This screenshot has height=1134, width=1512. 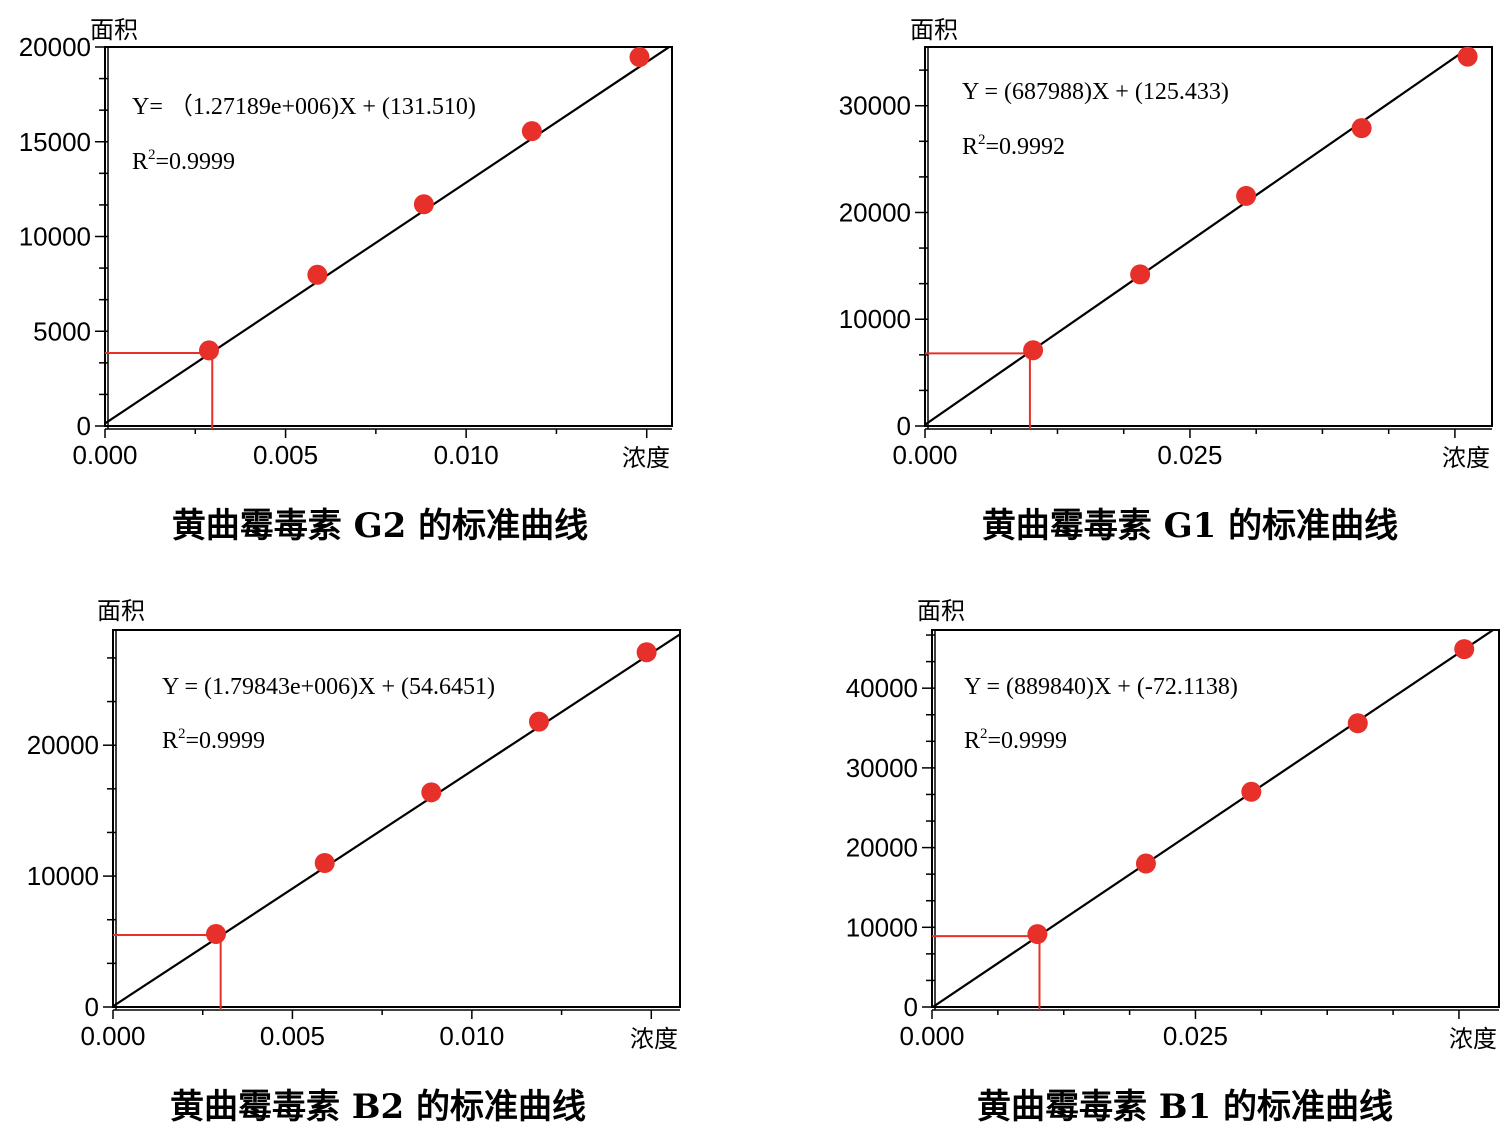 What do you see at coordinates (55, 142) in the screenshot?
I see `y-tick-label: 15000` at bounding box center [55, 142].